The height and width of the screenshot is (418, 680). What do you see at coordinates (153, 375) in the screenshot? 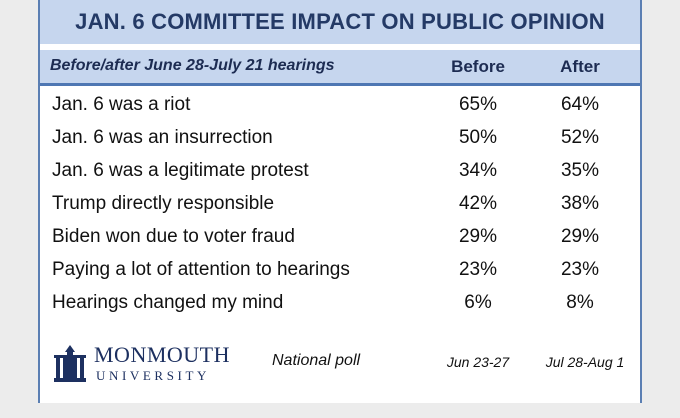
I see `logo-subtext: UNIVERSITY` at bounding box center [153, 375].